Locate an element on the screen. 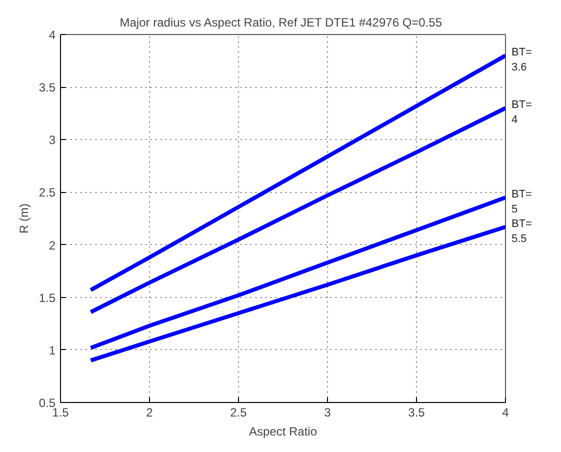 The height and width of the screenshot is (452, 561). series-label: BT= 3.6 is located at coordinates (522, 60).